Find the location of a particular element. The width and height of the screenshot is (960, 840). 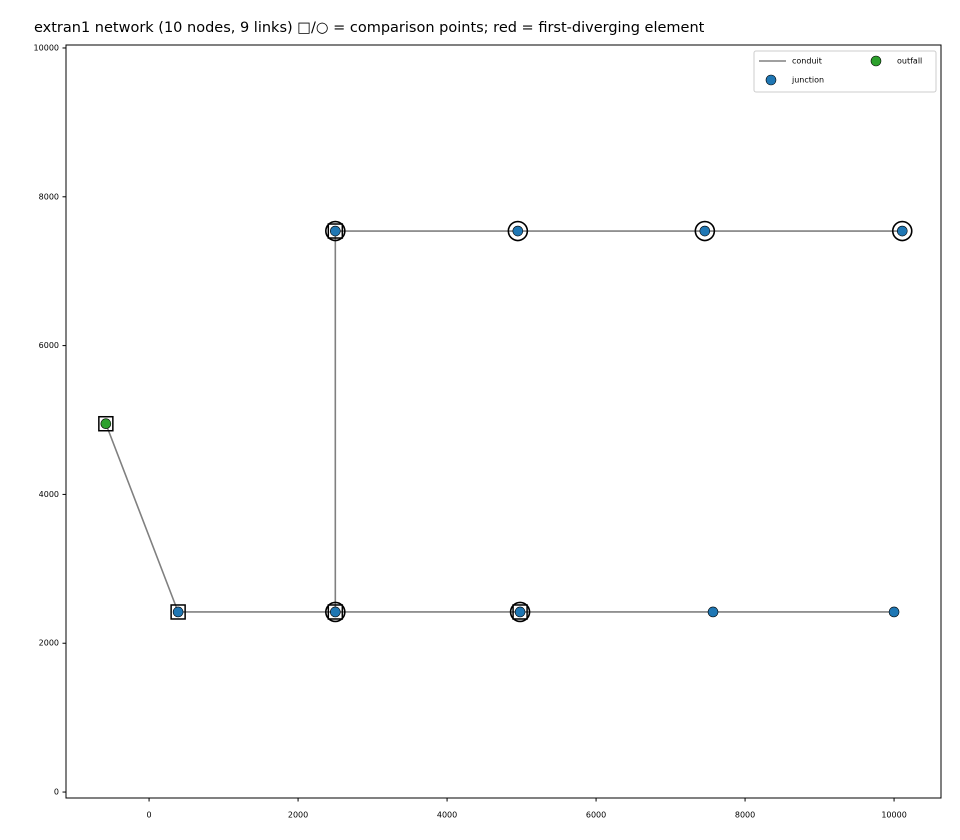

y-tick-label: 2000 is located at coordinates (49, 643).